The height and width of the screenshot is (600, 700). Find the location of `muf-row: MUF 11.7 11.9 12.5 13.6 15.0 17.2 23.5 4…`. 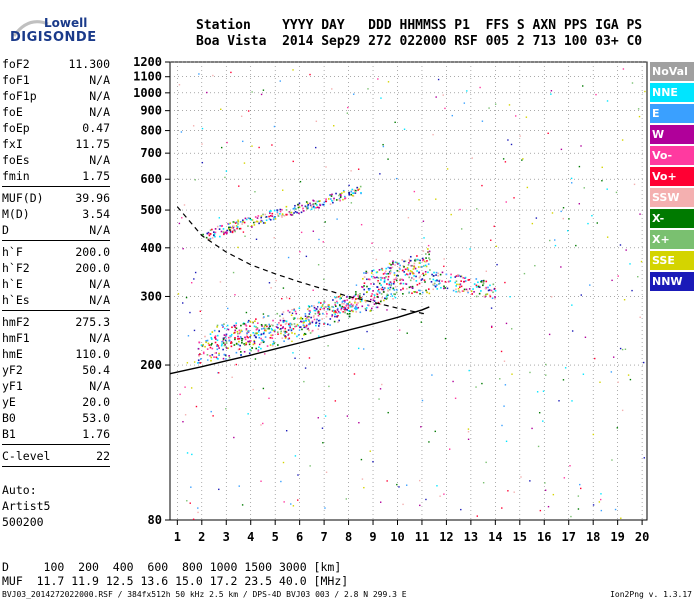

muf-row: MUF 11.7 11.9 12.5 13.6 15.0 17.2 23.5 4… is located at coordinates (175, 581).